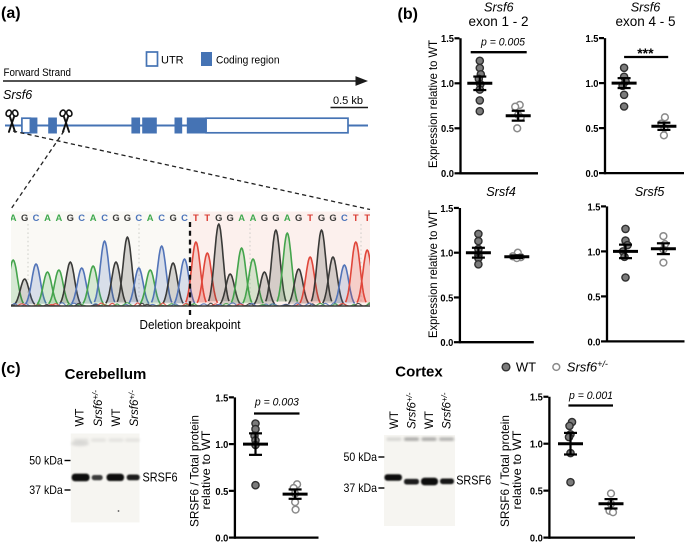 The height and width of the screenshot is (545, 685). What do you see at coordinates (498, 21) in the screenshot?
I see `svg-text: exon 1 - 2` at bounding box center [498, 21].